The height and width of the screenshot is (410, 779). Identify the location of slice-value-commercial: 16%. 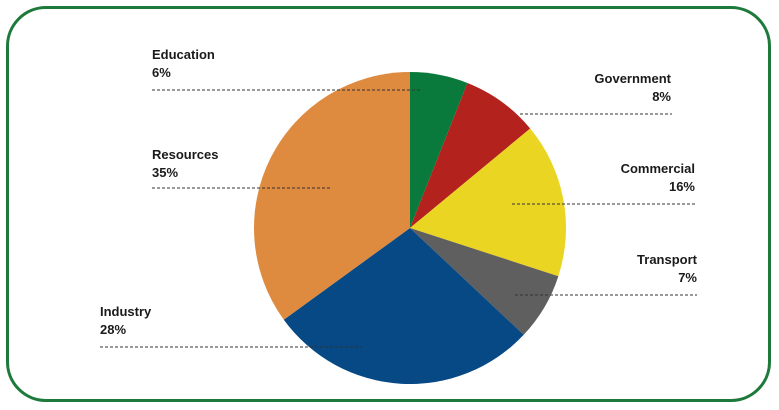
(681, 186).